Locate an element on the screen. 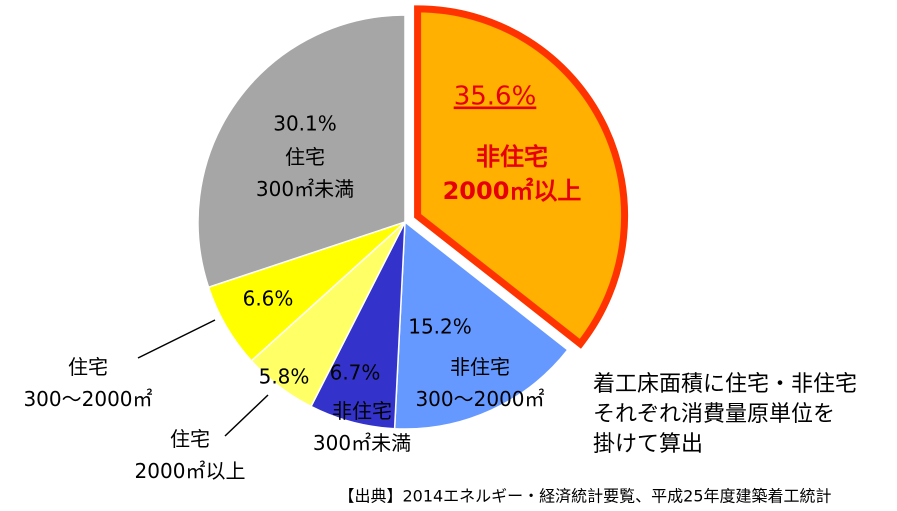 The width and height of the screenshot is (897, 511). slice-label: 住宅 300〜2000㎡ is located at coordinates (87, 383).